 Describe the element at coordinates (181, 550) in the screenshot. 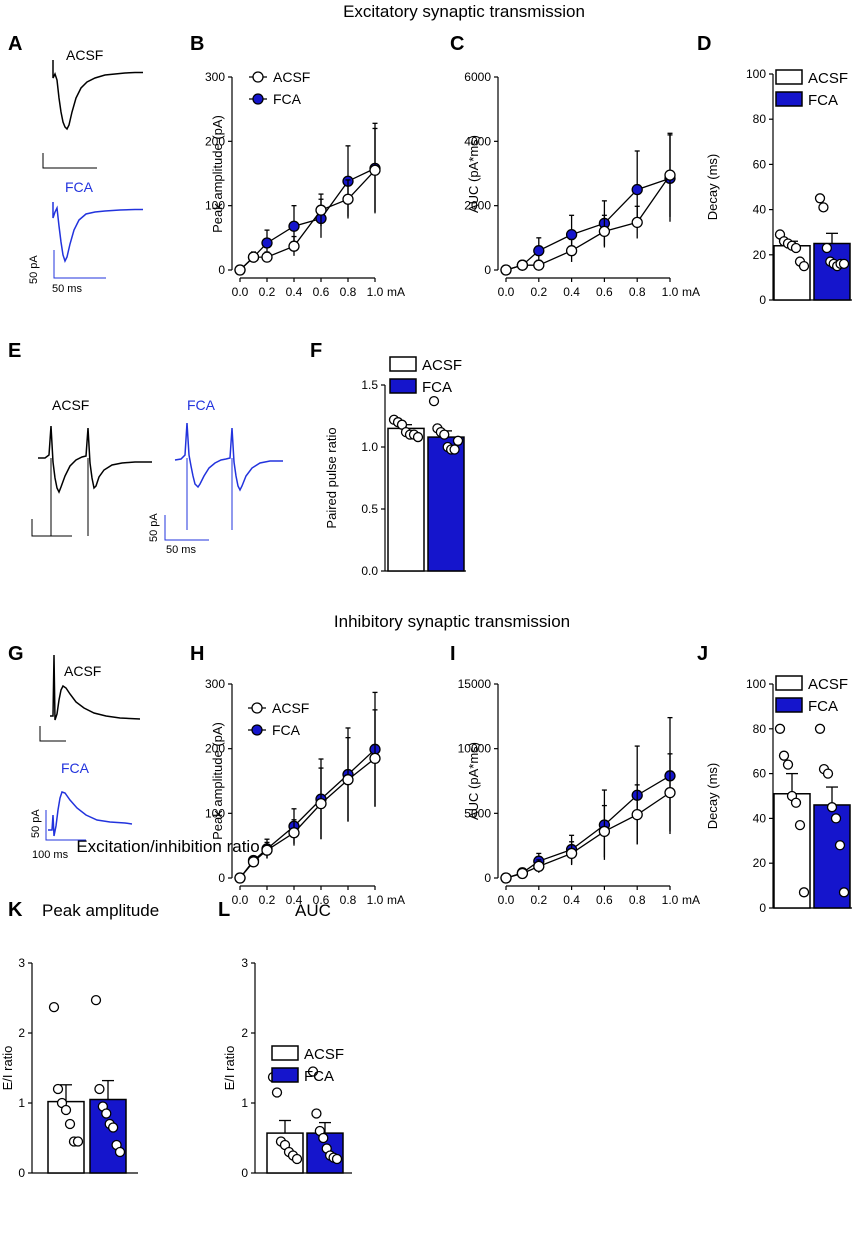

I see `trace-e-scale-x: 50 ms` at that location.